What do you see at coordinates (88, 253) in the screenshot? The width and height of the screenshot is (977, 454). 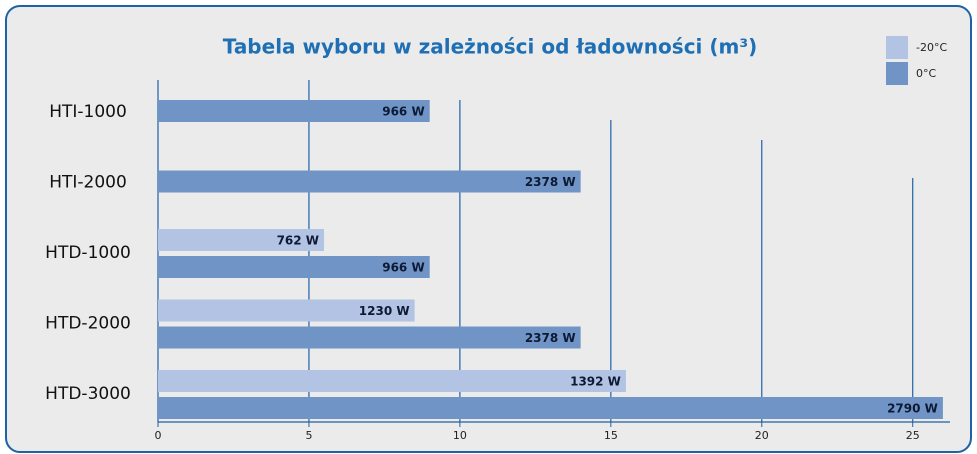 I see `y-tick-label: HTD-1000` at bounding box center [88, 253].